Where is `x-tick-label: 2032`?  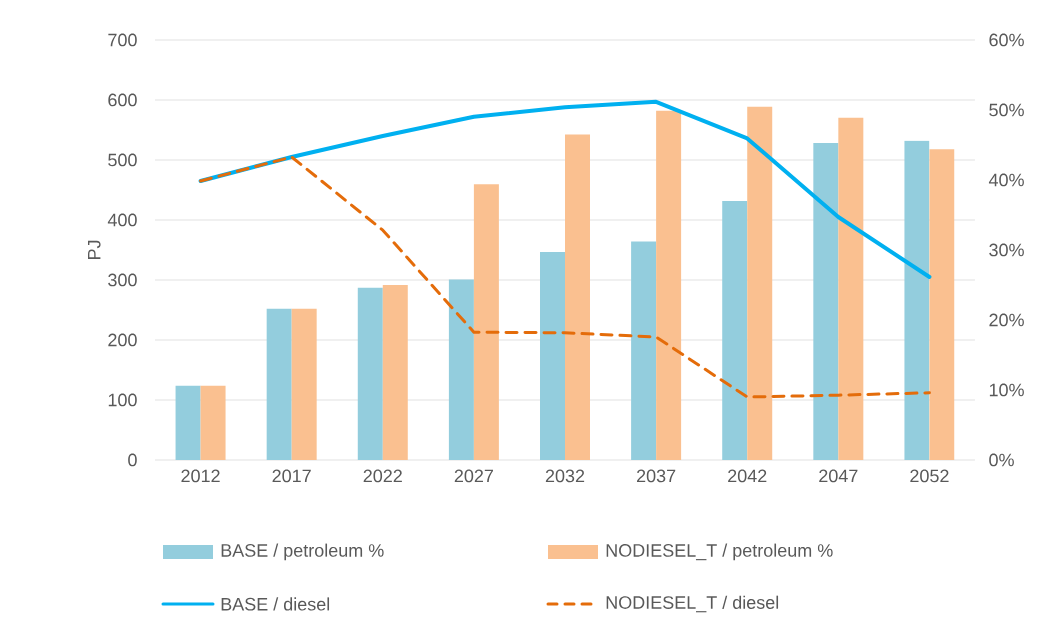
x-tick-label: 2032 is located at coordinates (565, 476).